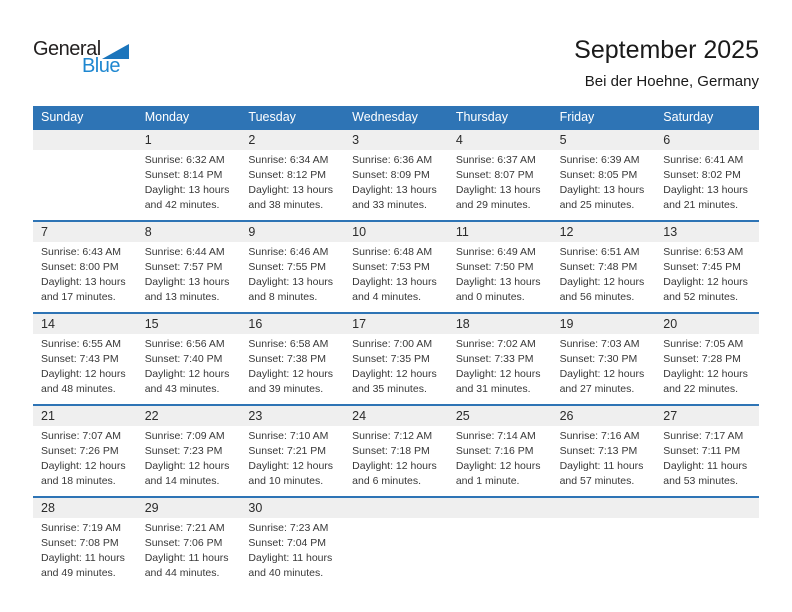 The width and height of the screenshot is (792, 612). I want to click on sunset-text: Sunset: 8:09 PM, so click(391, 175).